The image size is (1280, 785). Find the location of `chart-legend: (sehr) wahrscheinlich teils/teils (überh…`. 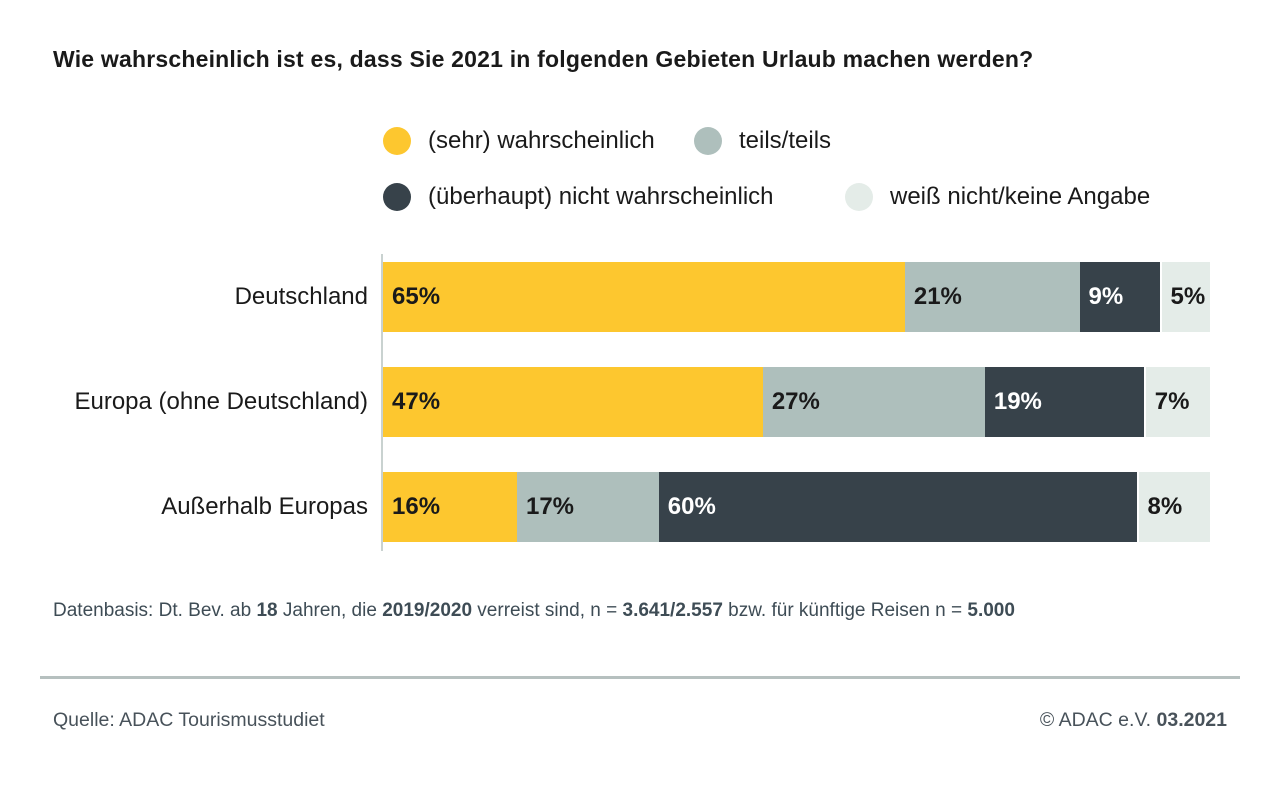

chart-legend: (sehr) wahrscheinlich teils/teils (überh… is located at coordinates (766, 182).